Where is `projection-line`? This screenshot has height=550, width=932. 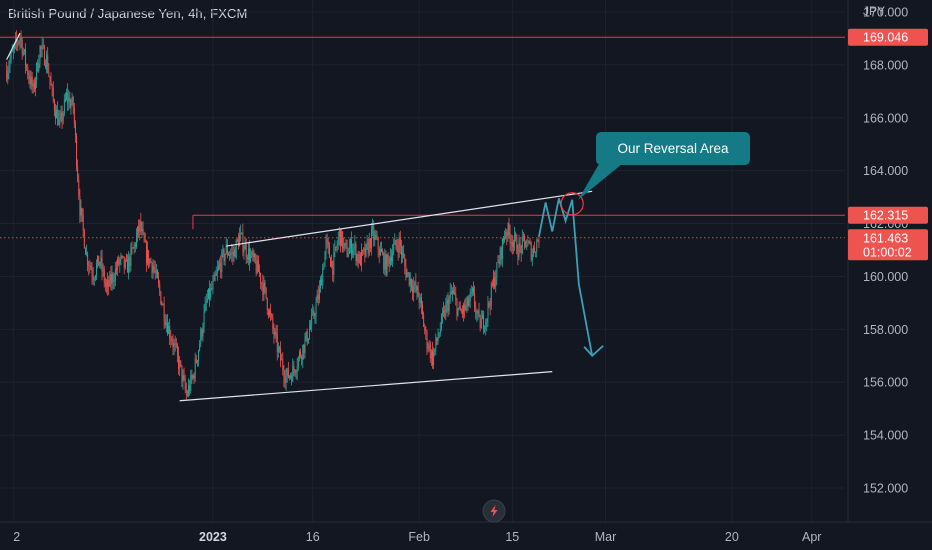
projection-line is located at coordinates (566, 277).